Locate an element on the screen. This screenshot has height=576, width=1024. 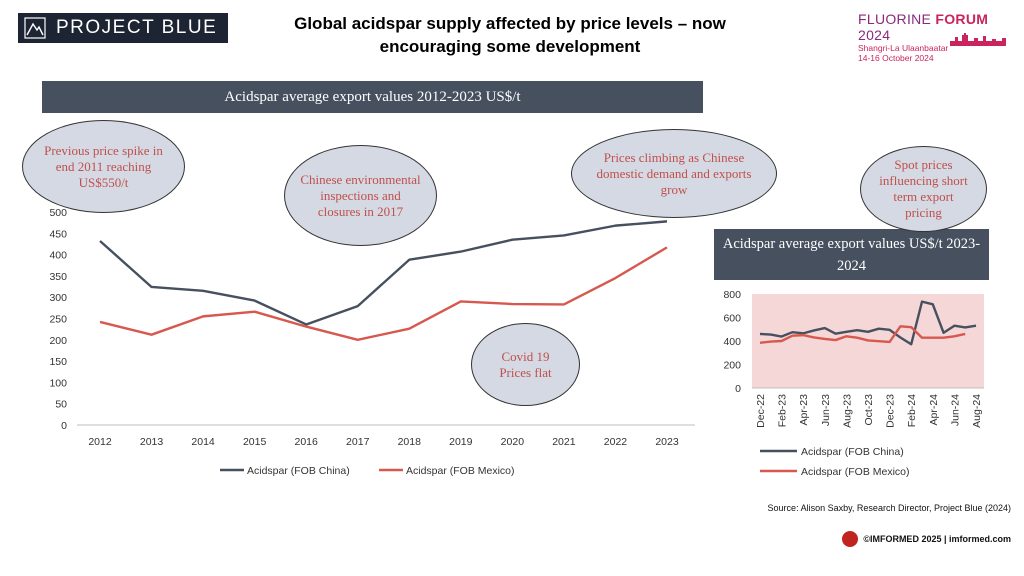
y-tick-label: 50 is located at coordinates (61, 405).